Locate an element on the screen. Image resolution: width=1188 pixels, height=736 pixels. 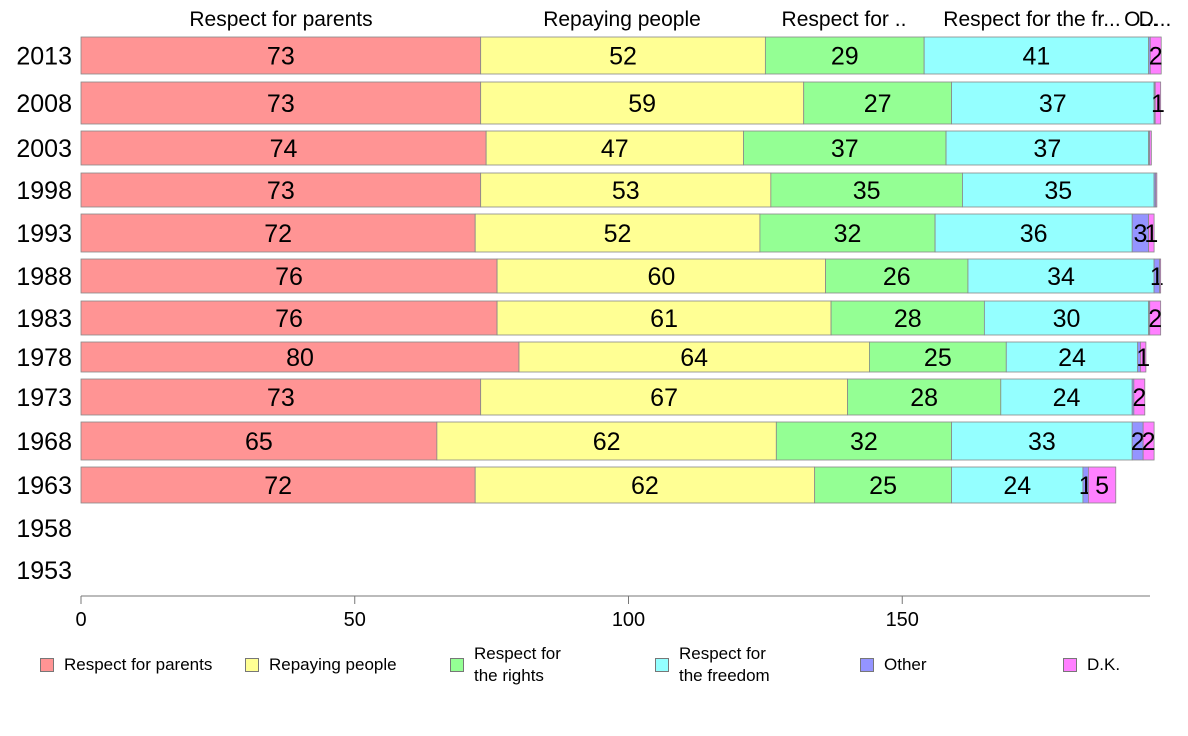
bar-value-label: 34 is located at coordinates (1061, 277).